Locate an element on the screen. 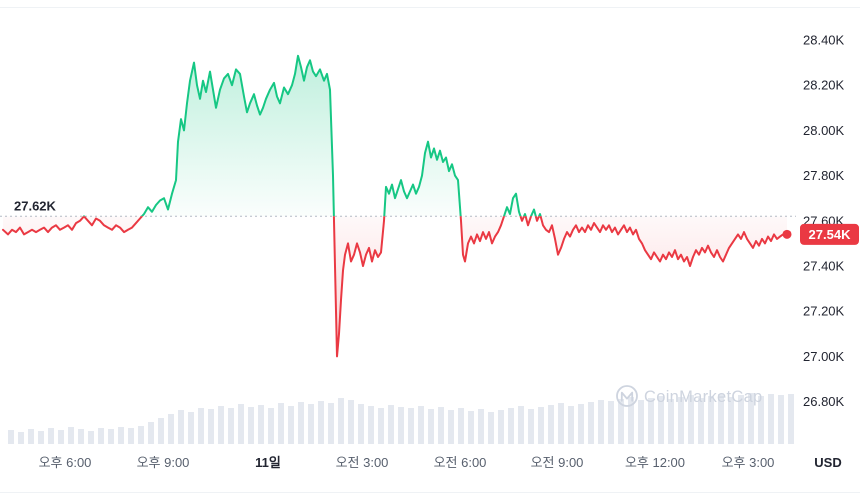 The image size is (860, 494). coinmarketcap-logo-icon is located at coordinates (627, 396).